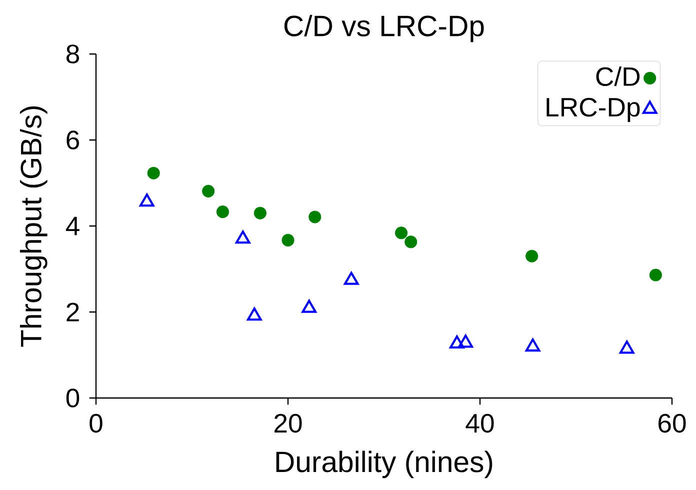  Describe the element at coordinates (672, 423) in the screenshot. I see `x-tick-label: 60` at that location.